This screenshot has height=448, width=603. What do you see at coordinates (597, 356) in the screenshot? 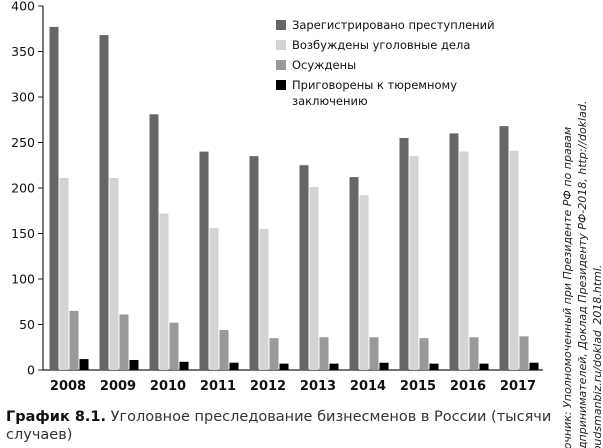
I see `source-line-3: ombudsmanbiz.ru/doklad_2018.html.` at bounding box center [597, 356].